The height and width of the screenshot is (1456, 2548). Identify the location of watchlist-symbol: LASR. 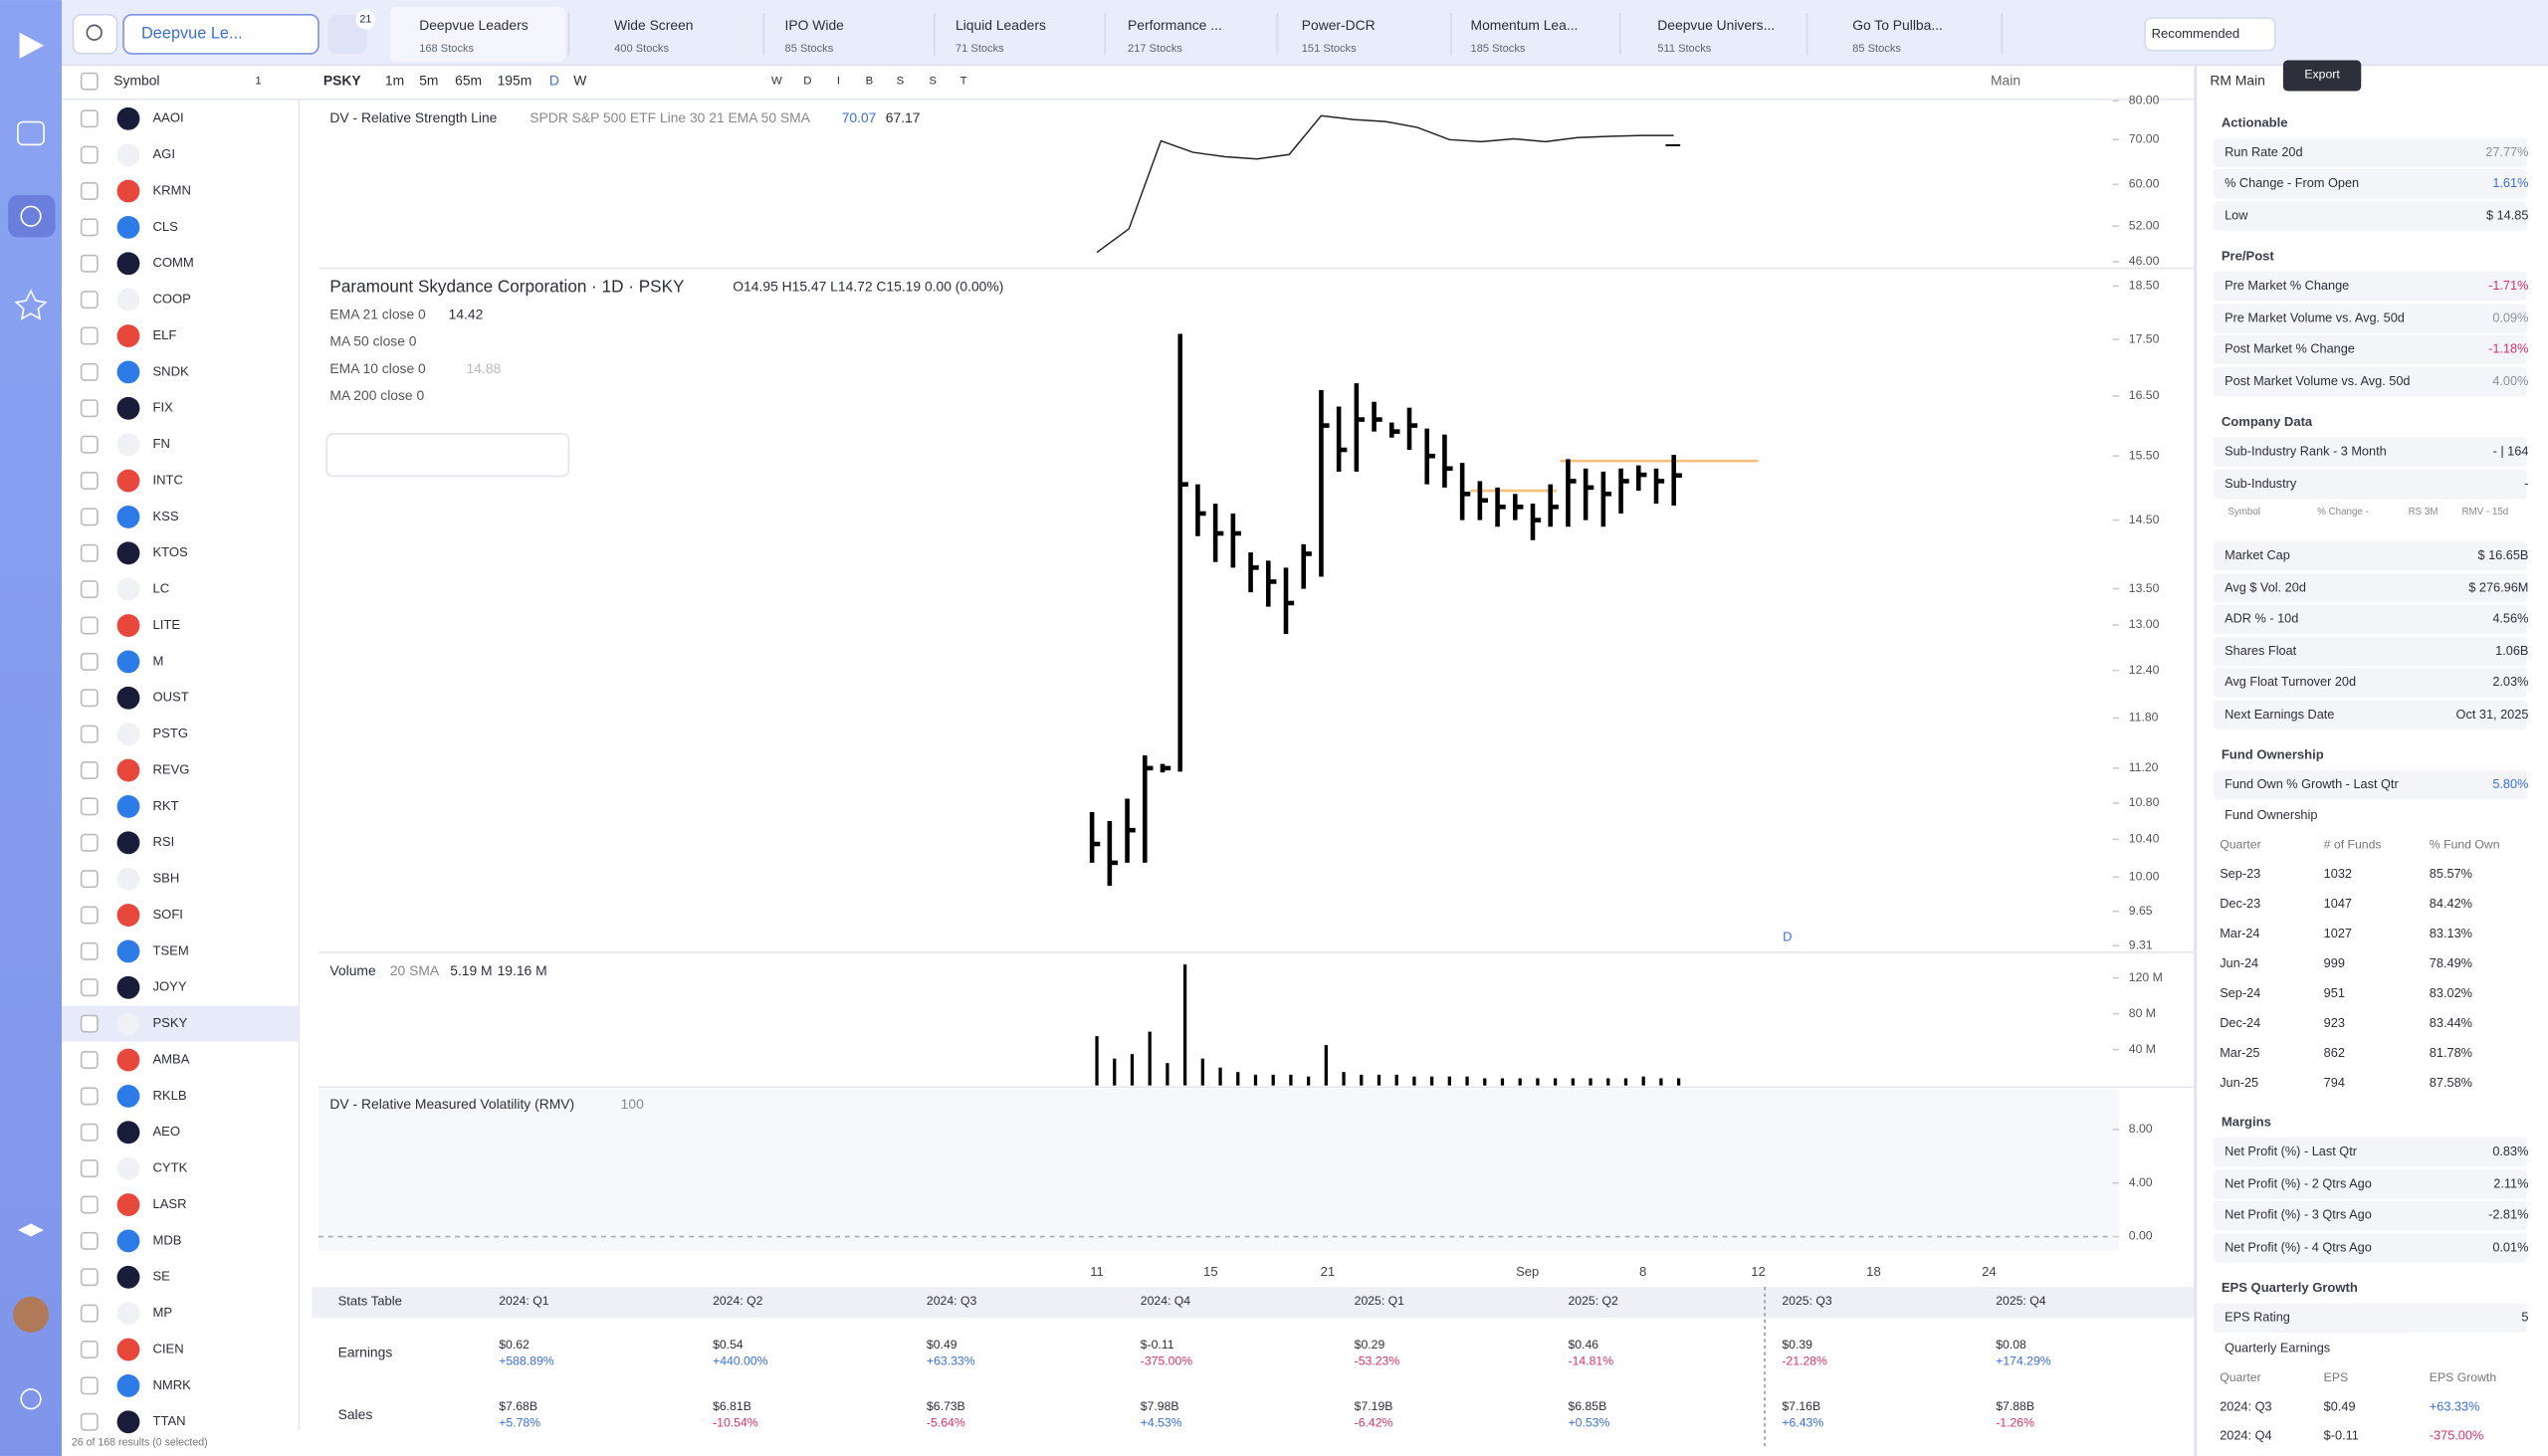
(169, 1203).